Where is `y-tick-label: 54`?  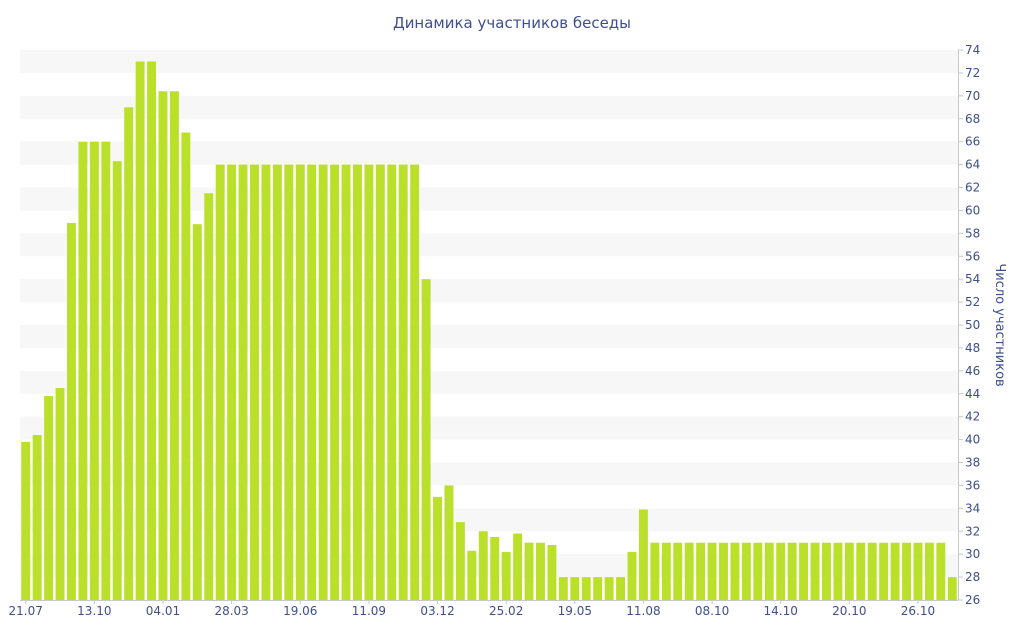
y-tick-label: 54 is located at coordinates (972, 279).